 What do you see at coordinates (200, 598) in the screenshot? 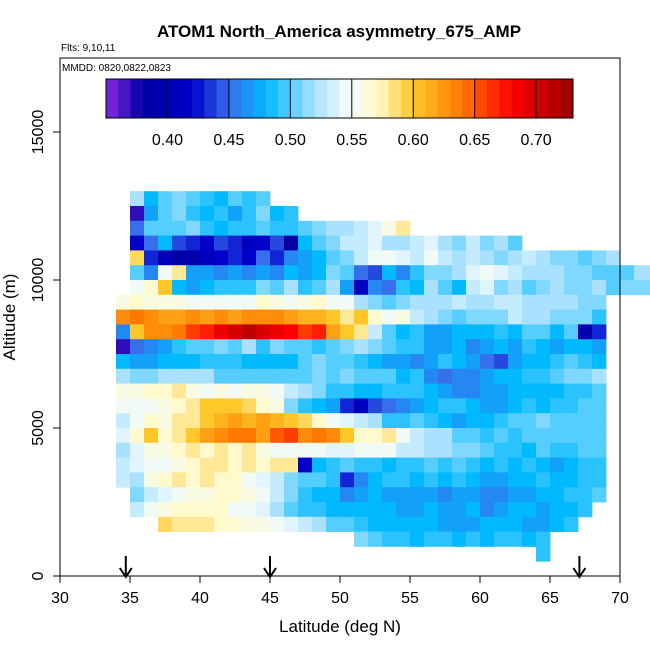
I see `x-tick-label: 40` at bounding box center [200, 598].